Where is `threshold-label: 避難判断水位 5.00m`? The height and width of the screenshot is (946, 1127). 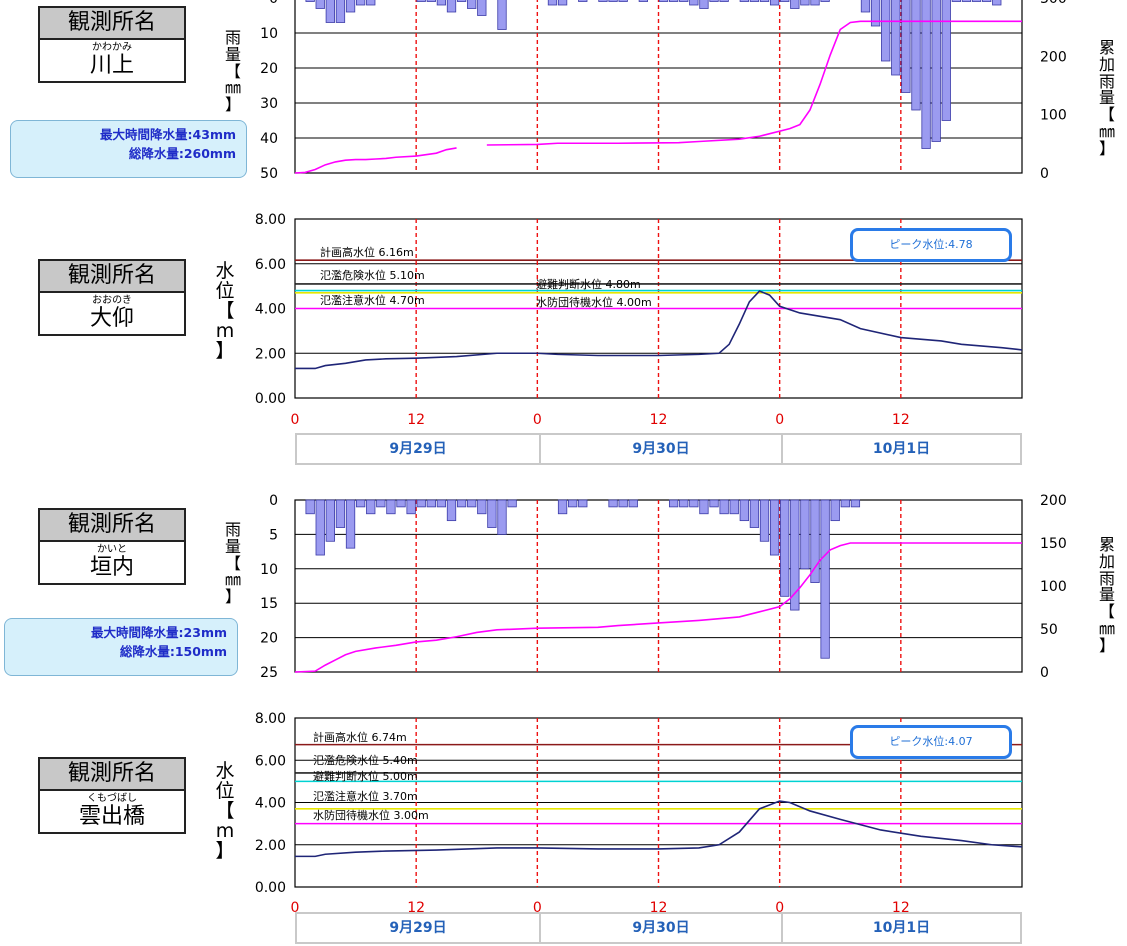 threshold-label: 避難判断水位 5.00m is located at coordinates (365, 776).